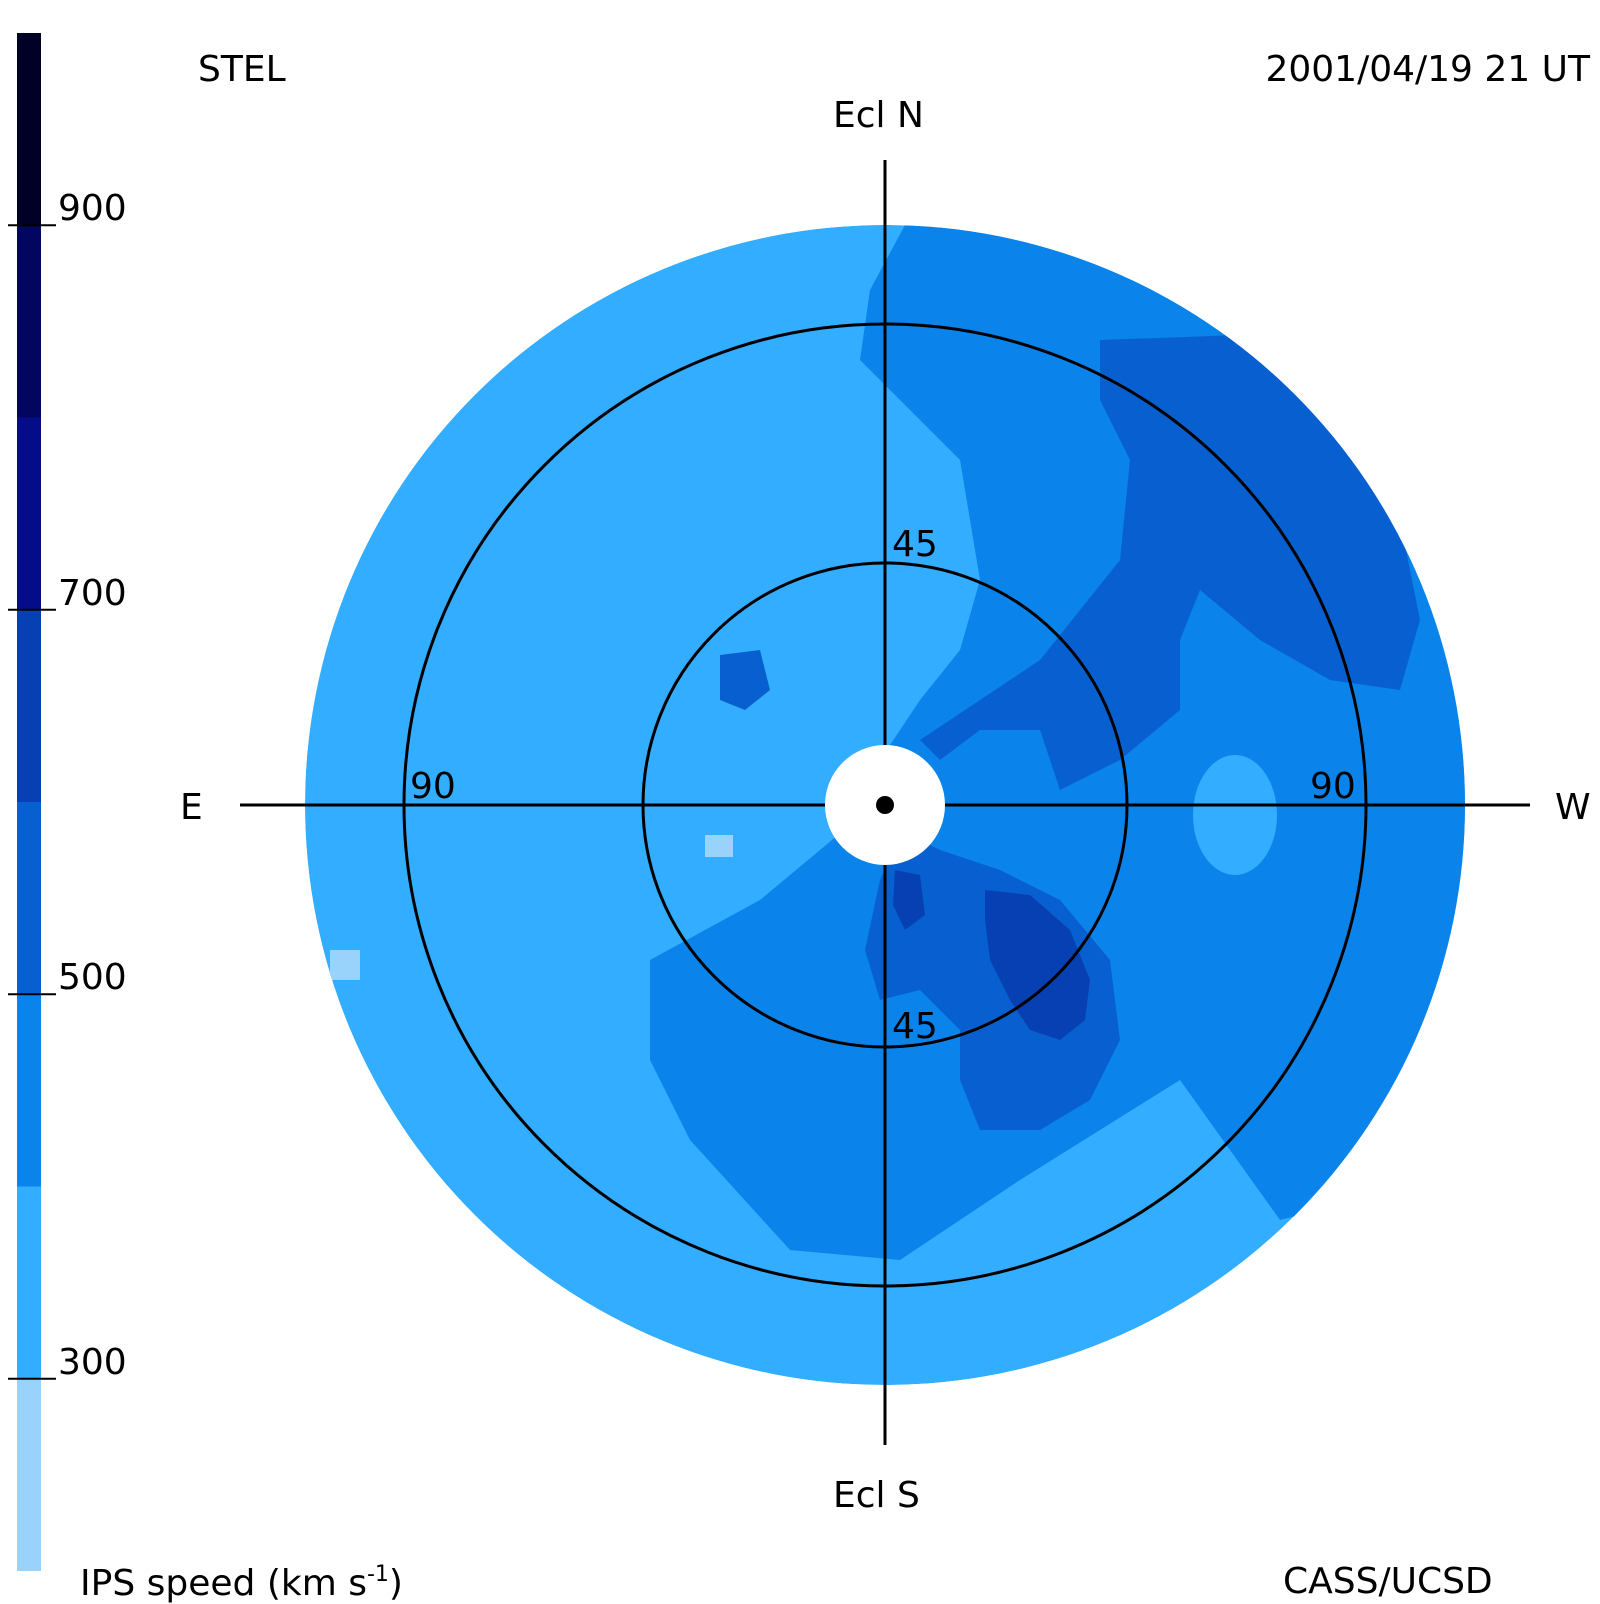 This screenshot has height=1604, width=1600. I want to click on speed-region-high-nw, so click(1170, 562).